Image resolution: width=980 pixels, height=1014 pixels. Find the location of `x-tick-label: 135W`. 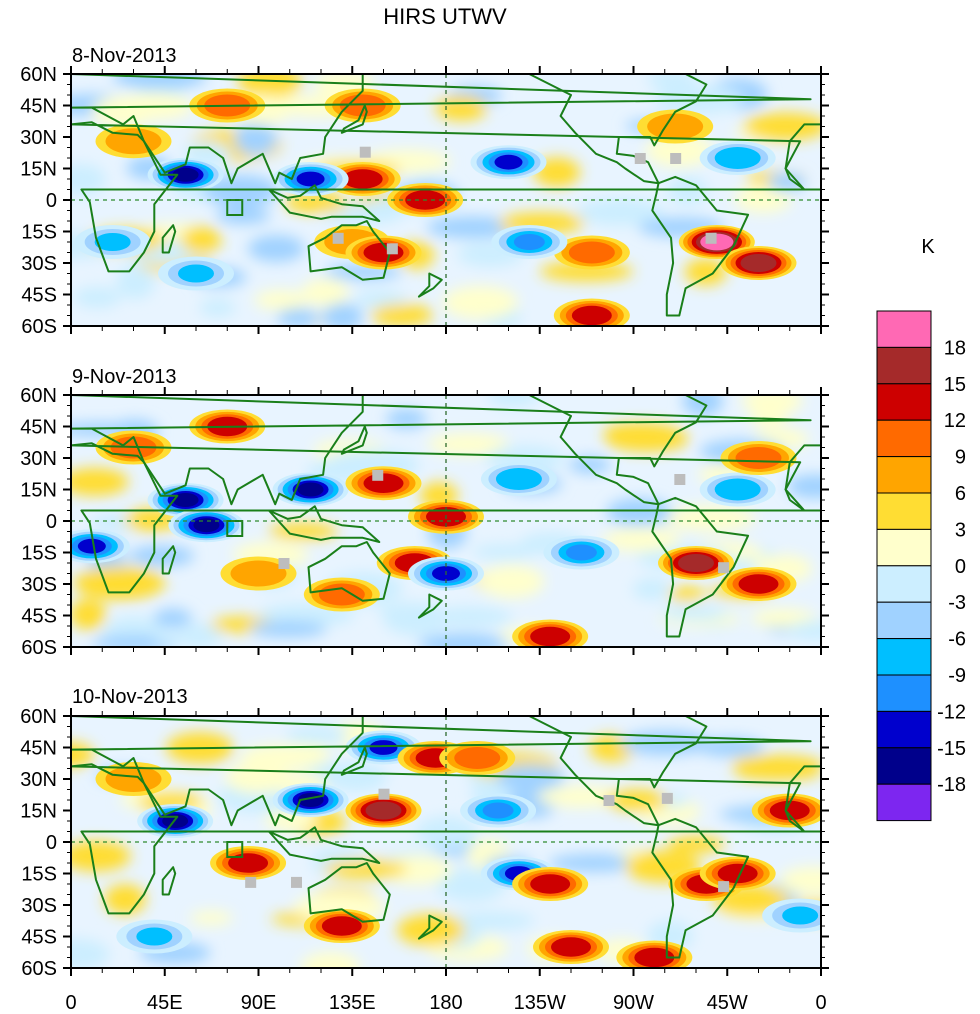

x-tick-label: 135W is located at coordinates (540, 1003).